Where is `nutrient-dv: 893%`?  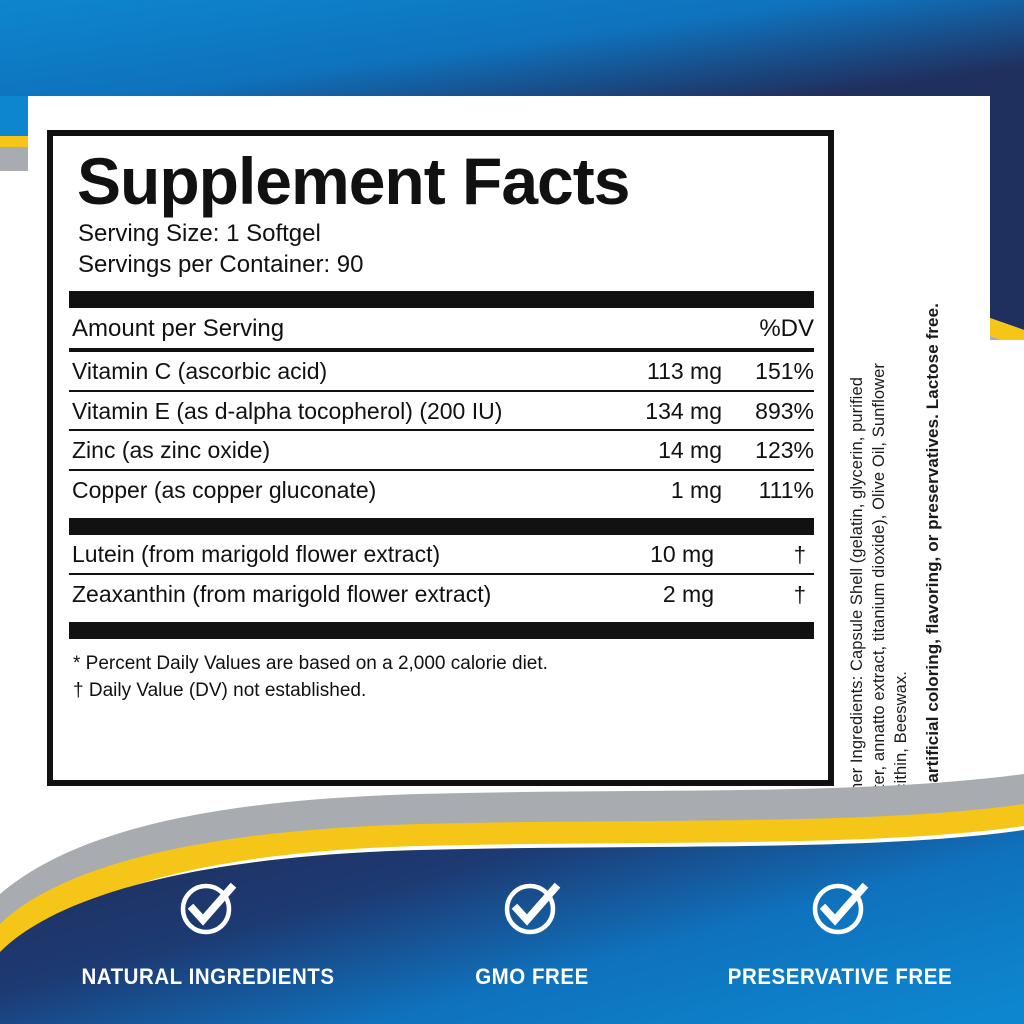
nutrient-dv: 893% is located at coordinates (784, 410).